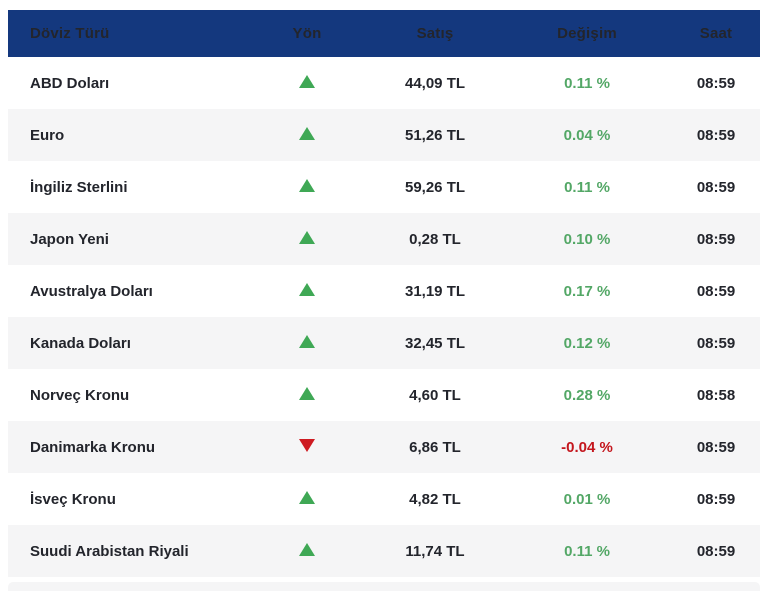  Describe the element at coordinates (307, 33) in the screenshot. I see `column-header-direction: Yön` at that location.